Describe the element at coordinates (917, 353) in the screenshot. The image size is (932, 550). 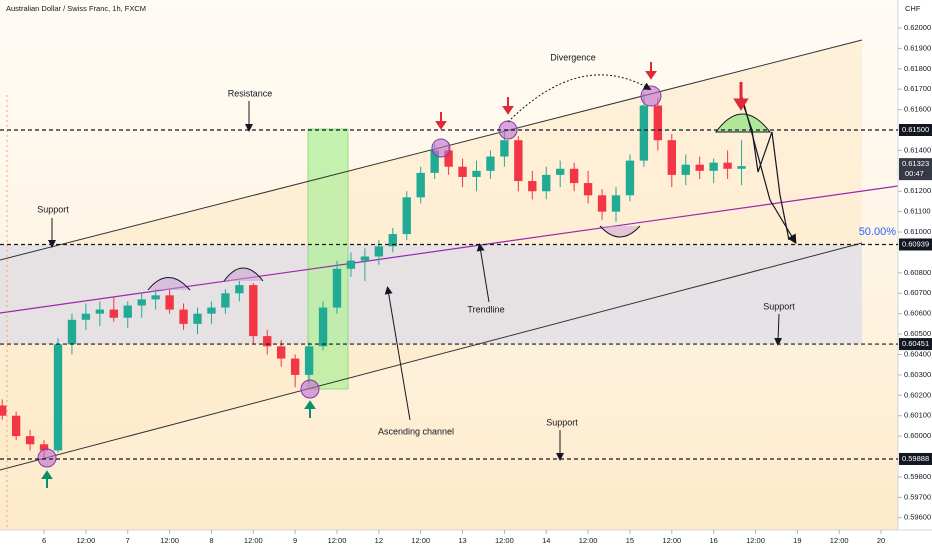
I see `y-tick-label: 0.60400` at that location.